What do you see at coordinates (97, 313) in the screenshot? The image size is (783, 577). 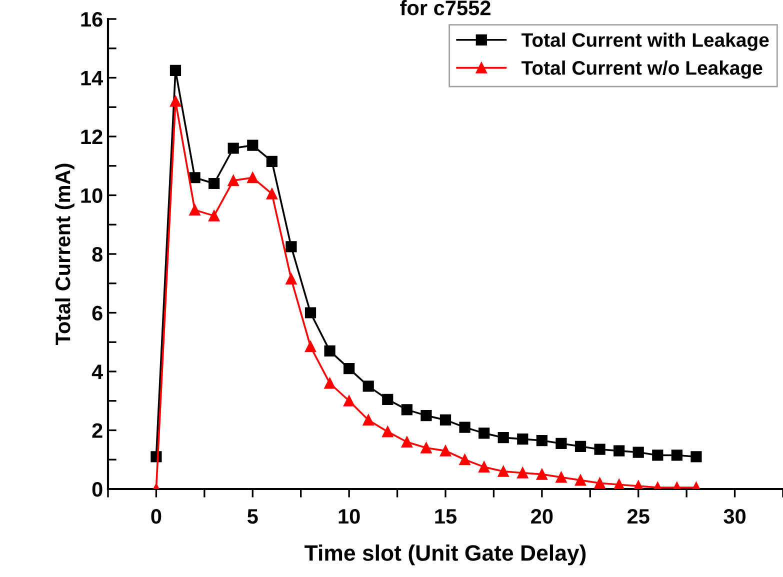 I see `y-tick-label: 6` at bounding box center [97, 313].